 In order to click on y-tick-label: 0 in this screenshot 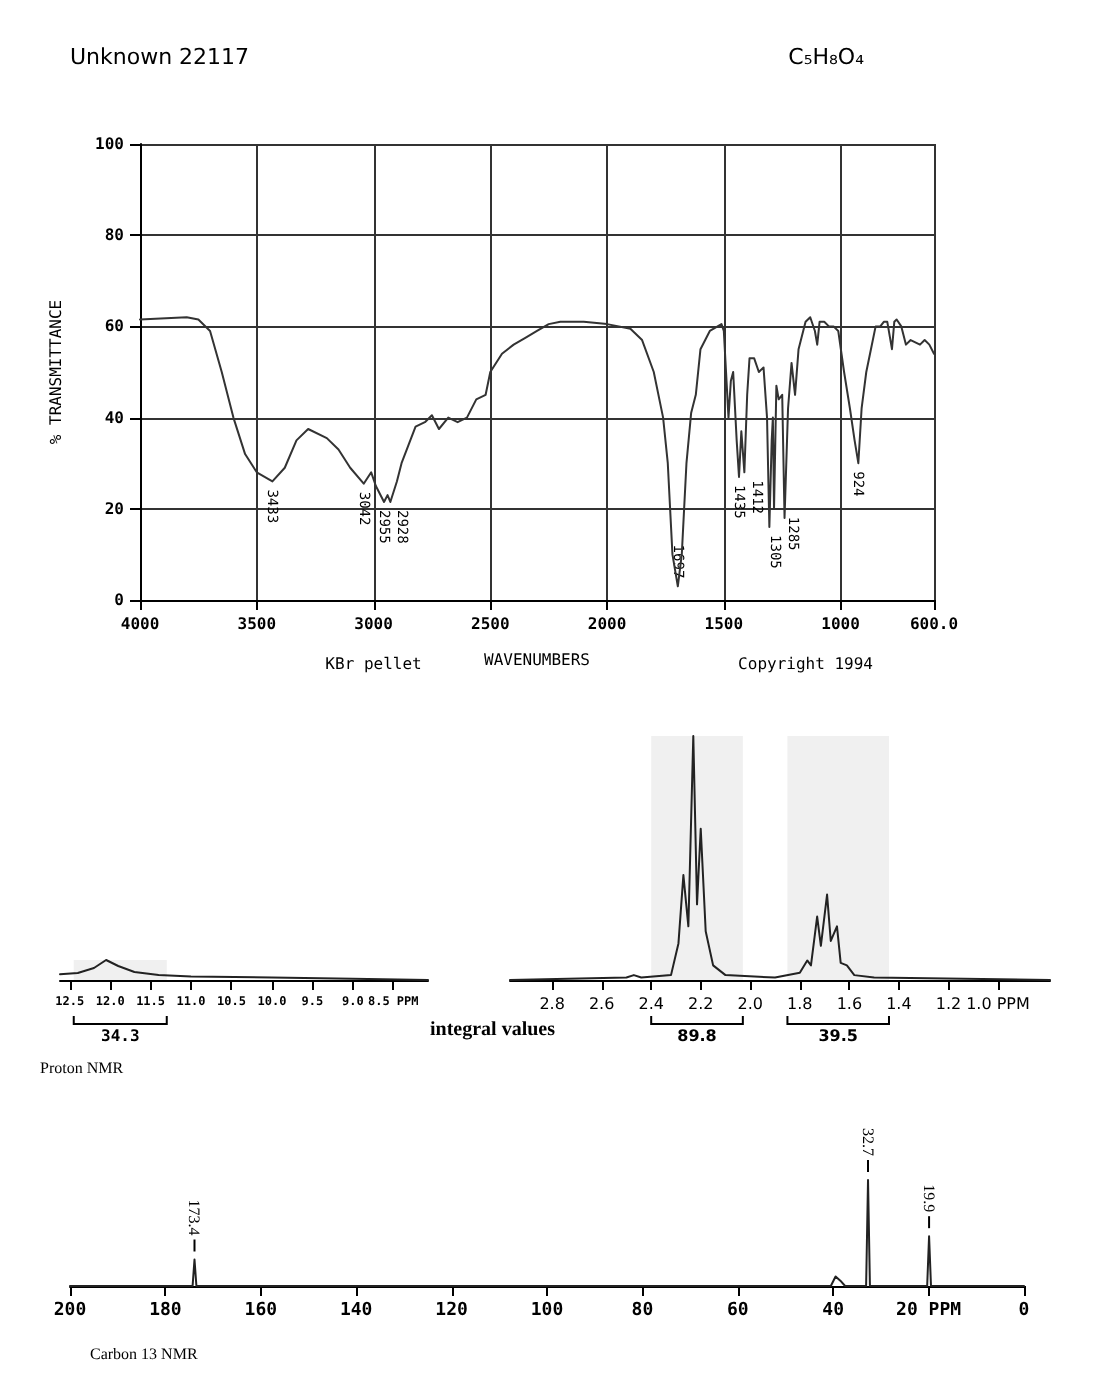, I will do `click(119, 600)`.